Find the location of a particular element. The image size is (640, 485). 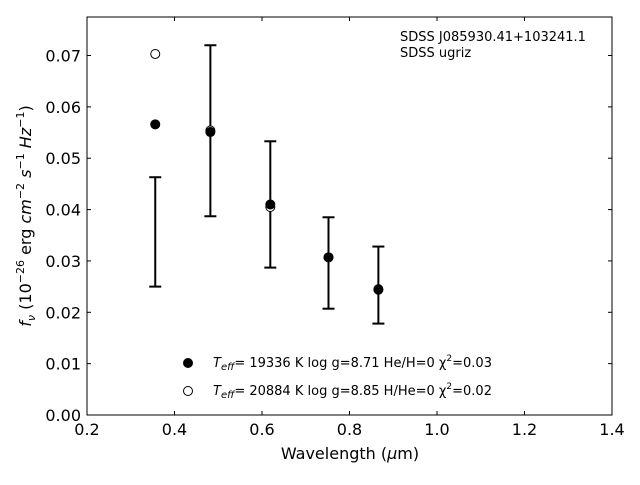

y-tick-label: 0.04 is located at coordinates (63, 210).